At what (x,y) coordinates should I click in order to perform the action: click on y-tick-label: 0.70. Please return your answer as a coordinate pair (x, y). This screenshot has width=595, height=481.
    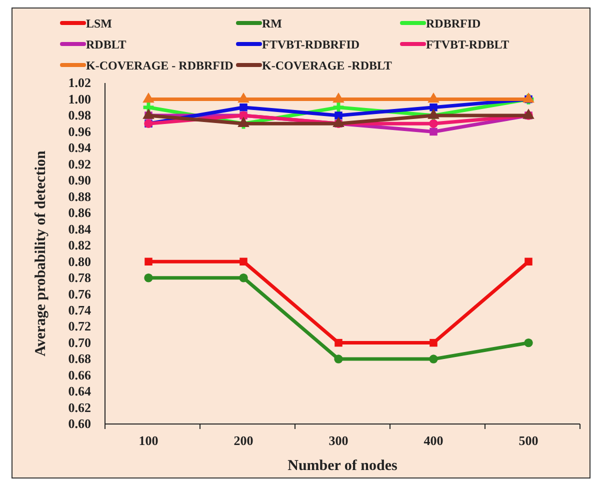
    Looking at the image, I should click on (79, 342).